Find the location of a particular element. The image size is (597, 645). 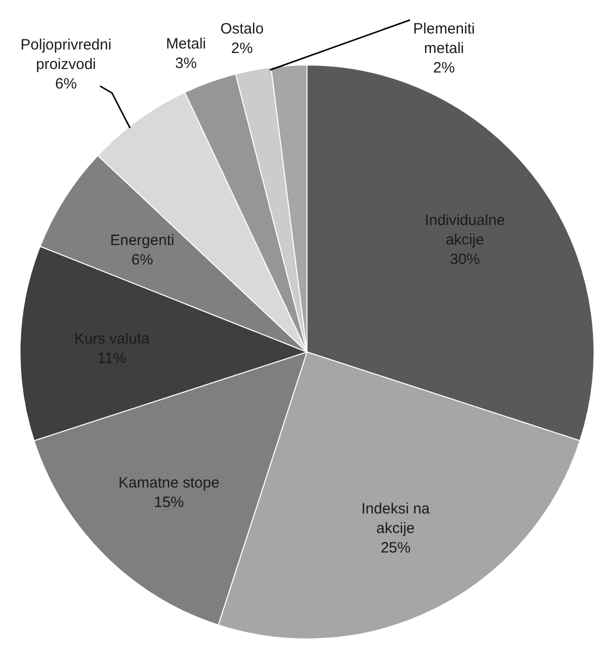

data-label: 3% is located at coordinates (186, 63).